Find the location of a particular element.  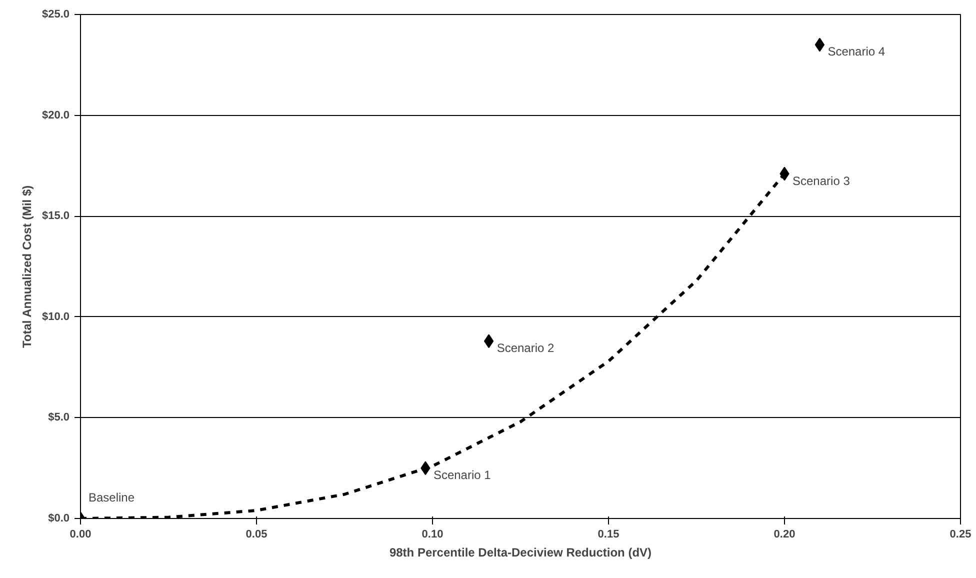

y-axis-title: Total Annualized Cost (Mil $) is located at coordinates (27, 266).